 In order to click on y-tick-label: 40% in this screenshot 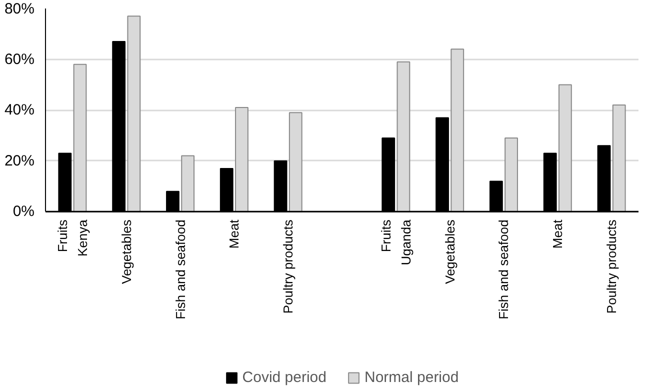, I will do `click(19, 110)`.